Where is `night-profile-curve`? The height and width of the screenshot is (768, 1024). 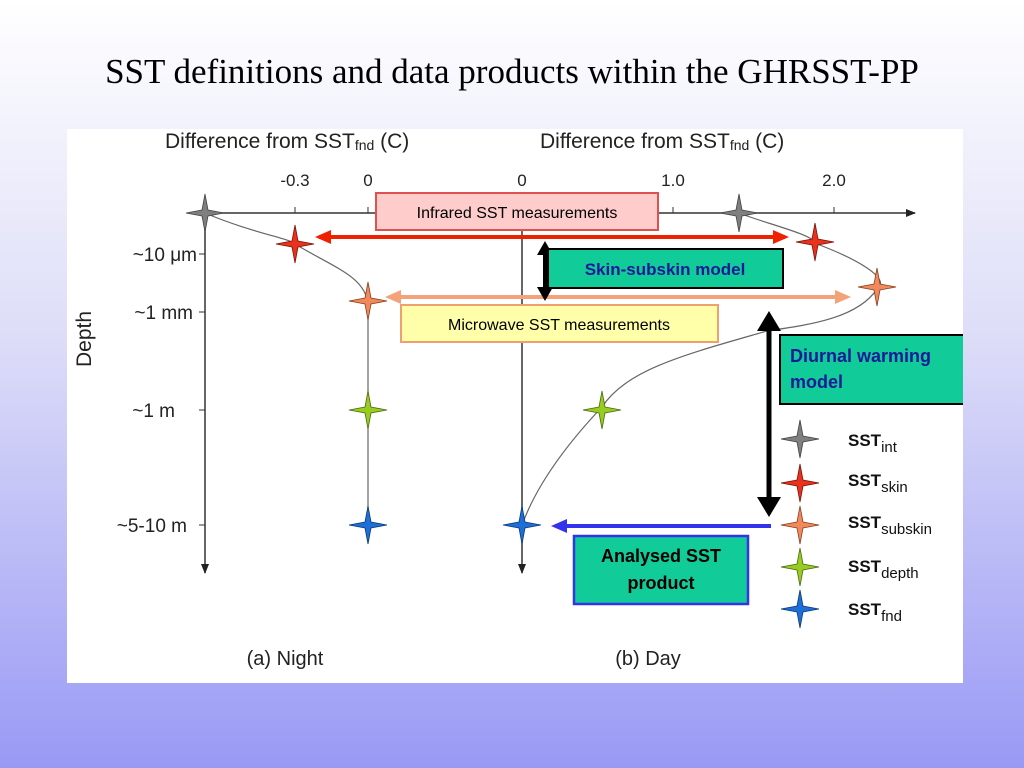 night-profile-curve is located at coordinates (286, 368).